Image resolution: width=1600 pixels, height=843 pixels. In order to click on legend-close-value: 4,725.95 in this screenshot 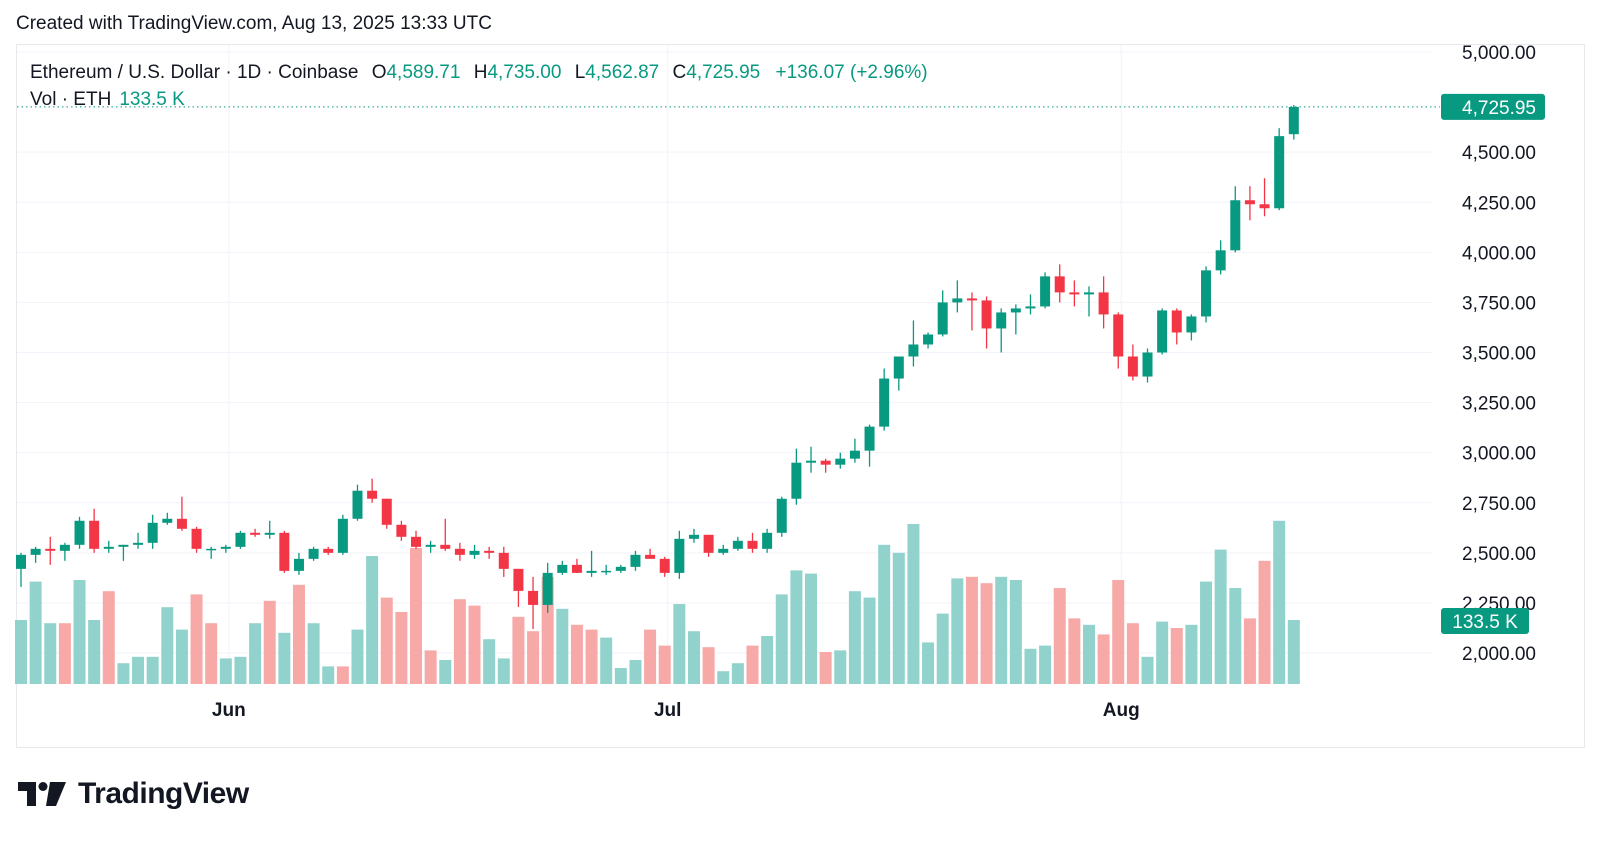, I will do `click(723, 72)`.